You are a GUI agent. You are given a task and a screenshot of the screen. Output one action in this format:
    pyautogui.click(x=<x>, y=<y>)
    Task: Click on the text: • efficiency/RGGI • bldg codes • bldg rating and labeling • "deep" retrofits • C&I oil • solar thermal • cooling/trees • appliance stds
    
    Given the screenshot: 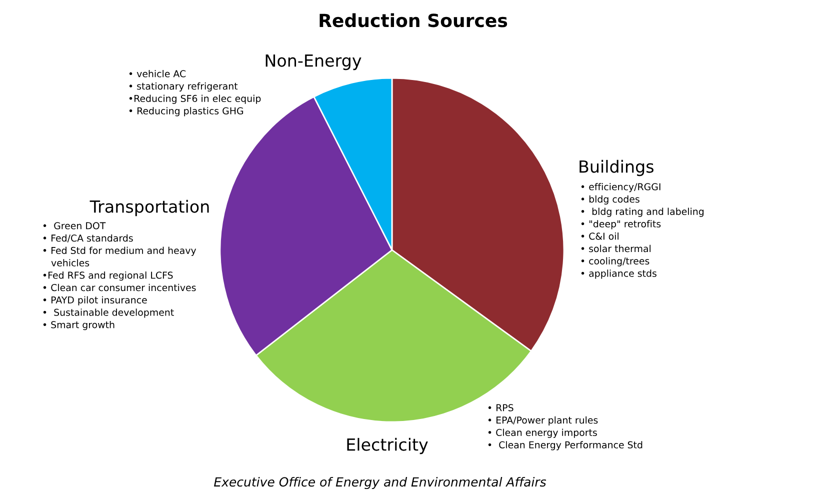 What is the action you would take?
    pyautogui.click(x=642, y=231)
    